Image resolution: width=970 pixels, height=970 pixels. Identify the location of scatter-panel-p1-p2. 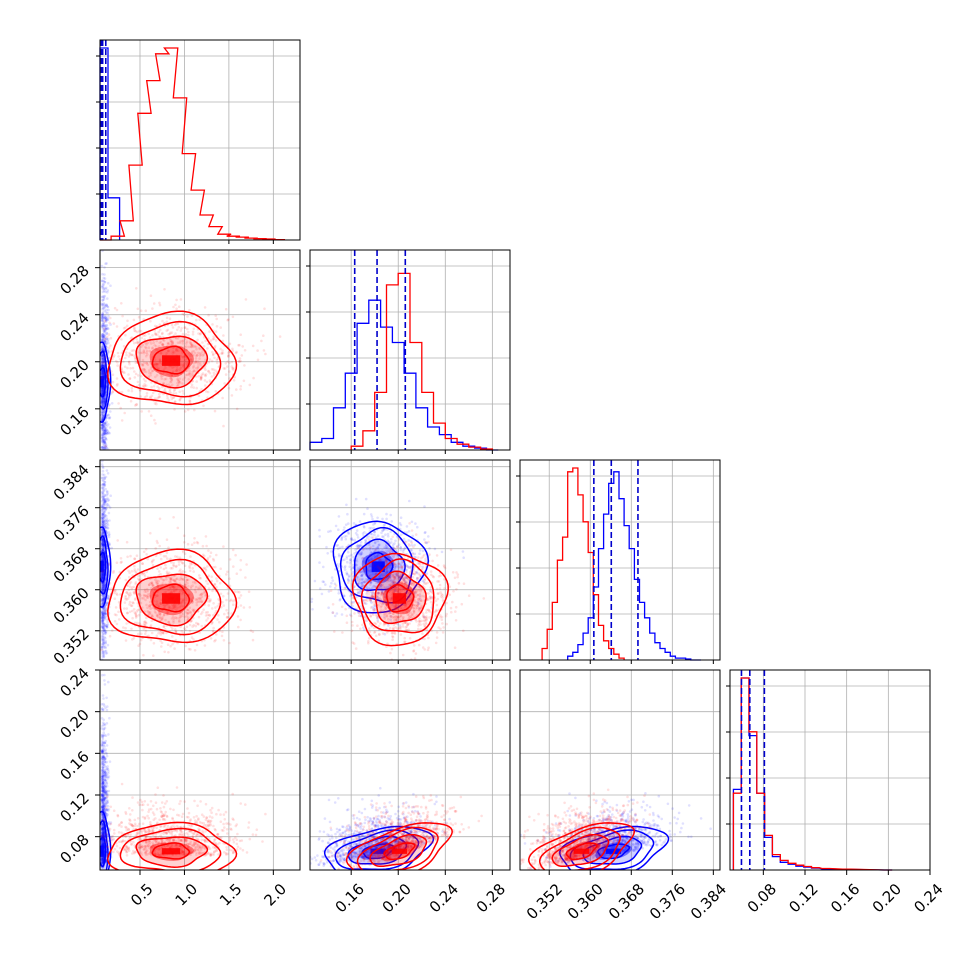
(200, 350).